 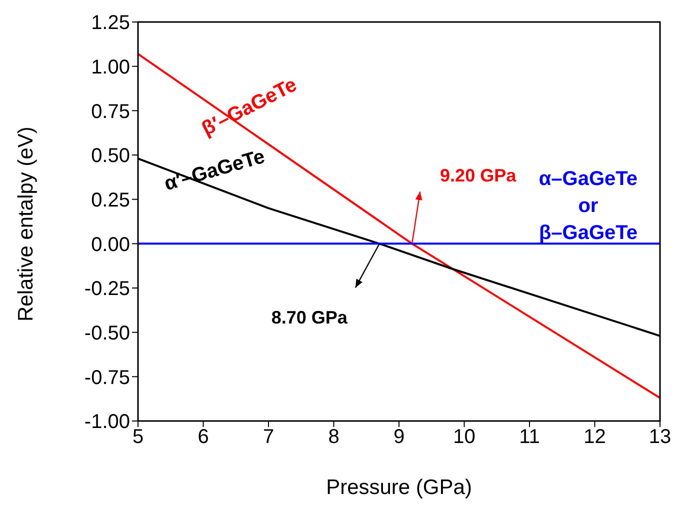 I want to click on y-tick-label: -1.00, so click(x=107, y=422).